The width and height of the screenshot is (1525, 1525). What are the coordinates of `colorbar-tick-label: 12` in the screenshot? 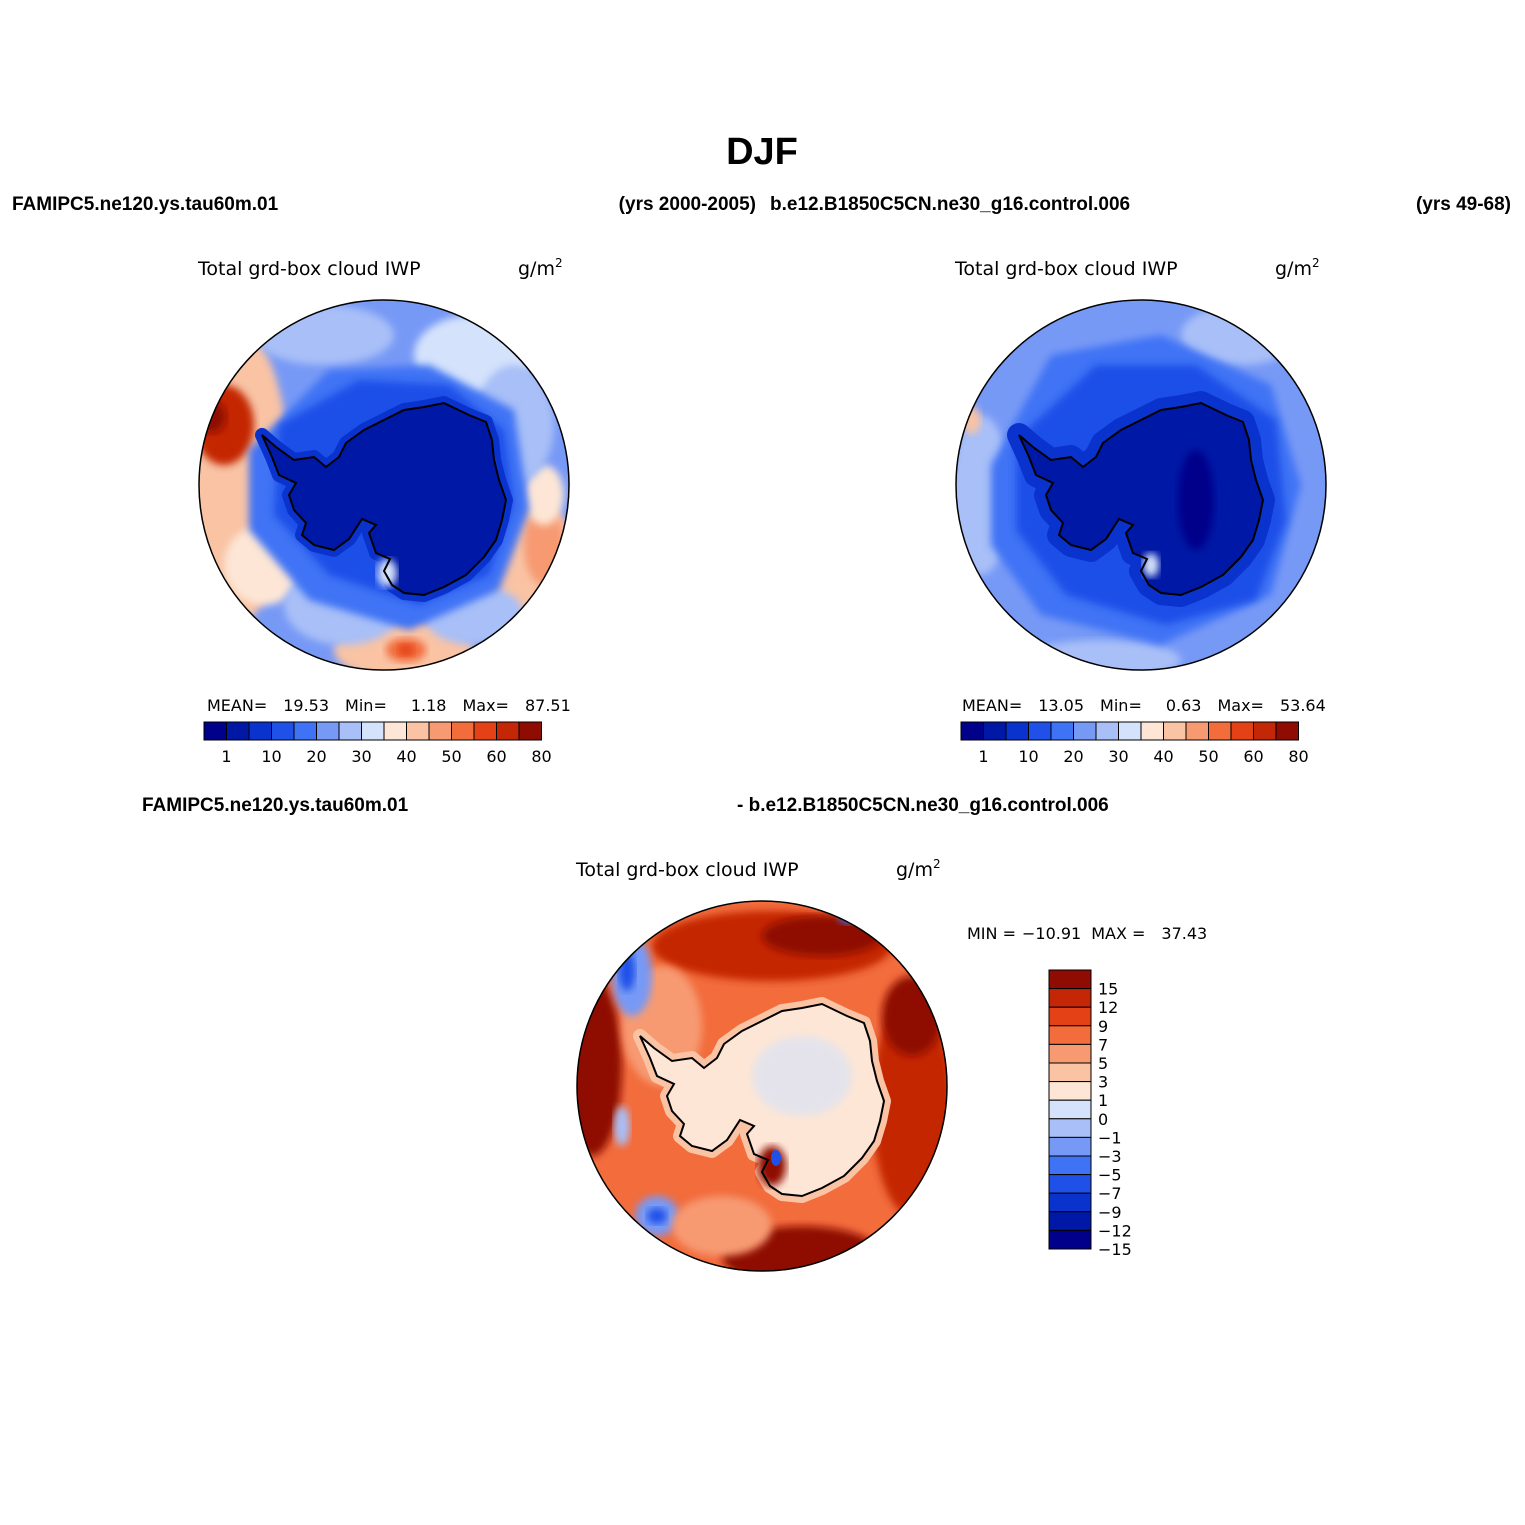 It's located at (1108, 1007).